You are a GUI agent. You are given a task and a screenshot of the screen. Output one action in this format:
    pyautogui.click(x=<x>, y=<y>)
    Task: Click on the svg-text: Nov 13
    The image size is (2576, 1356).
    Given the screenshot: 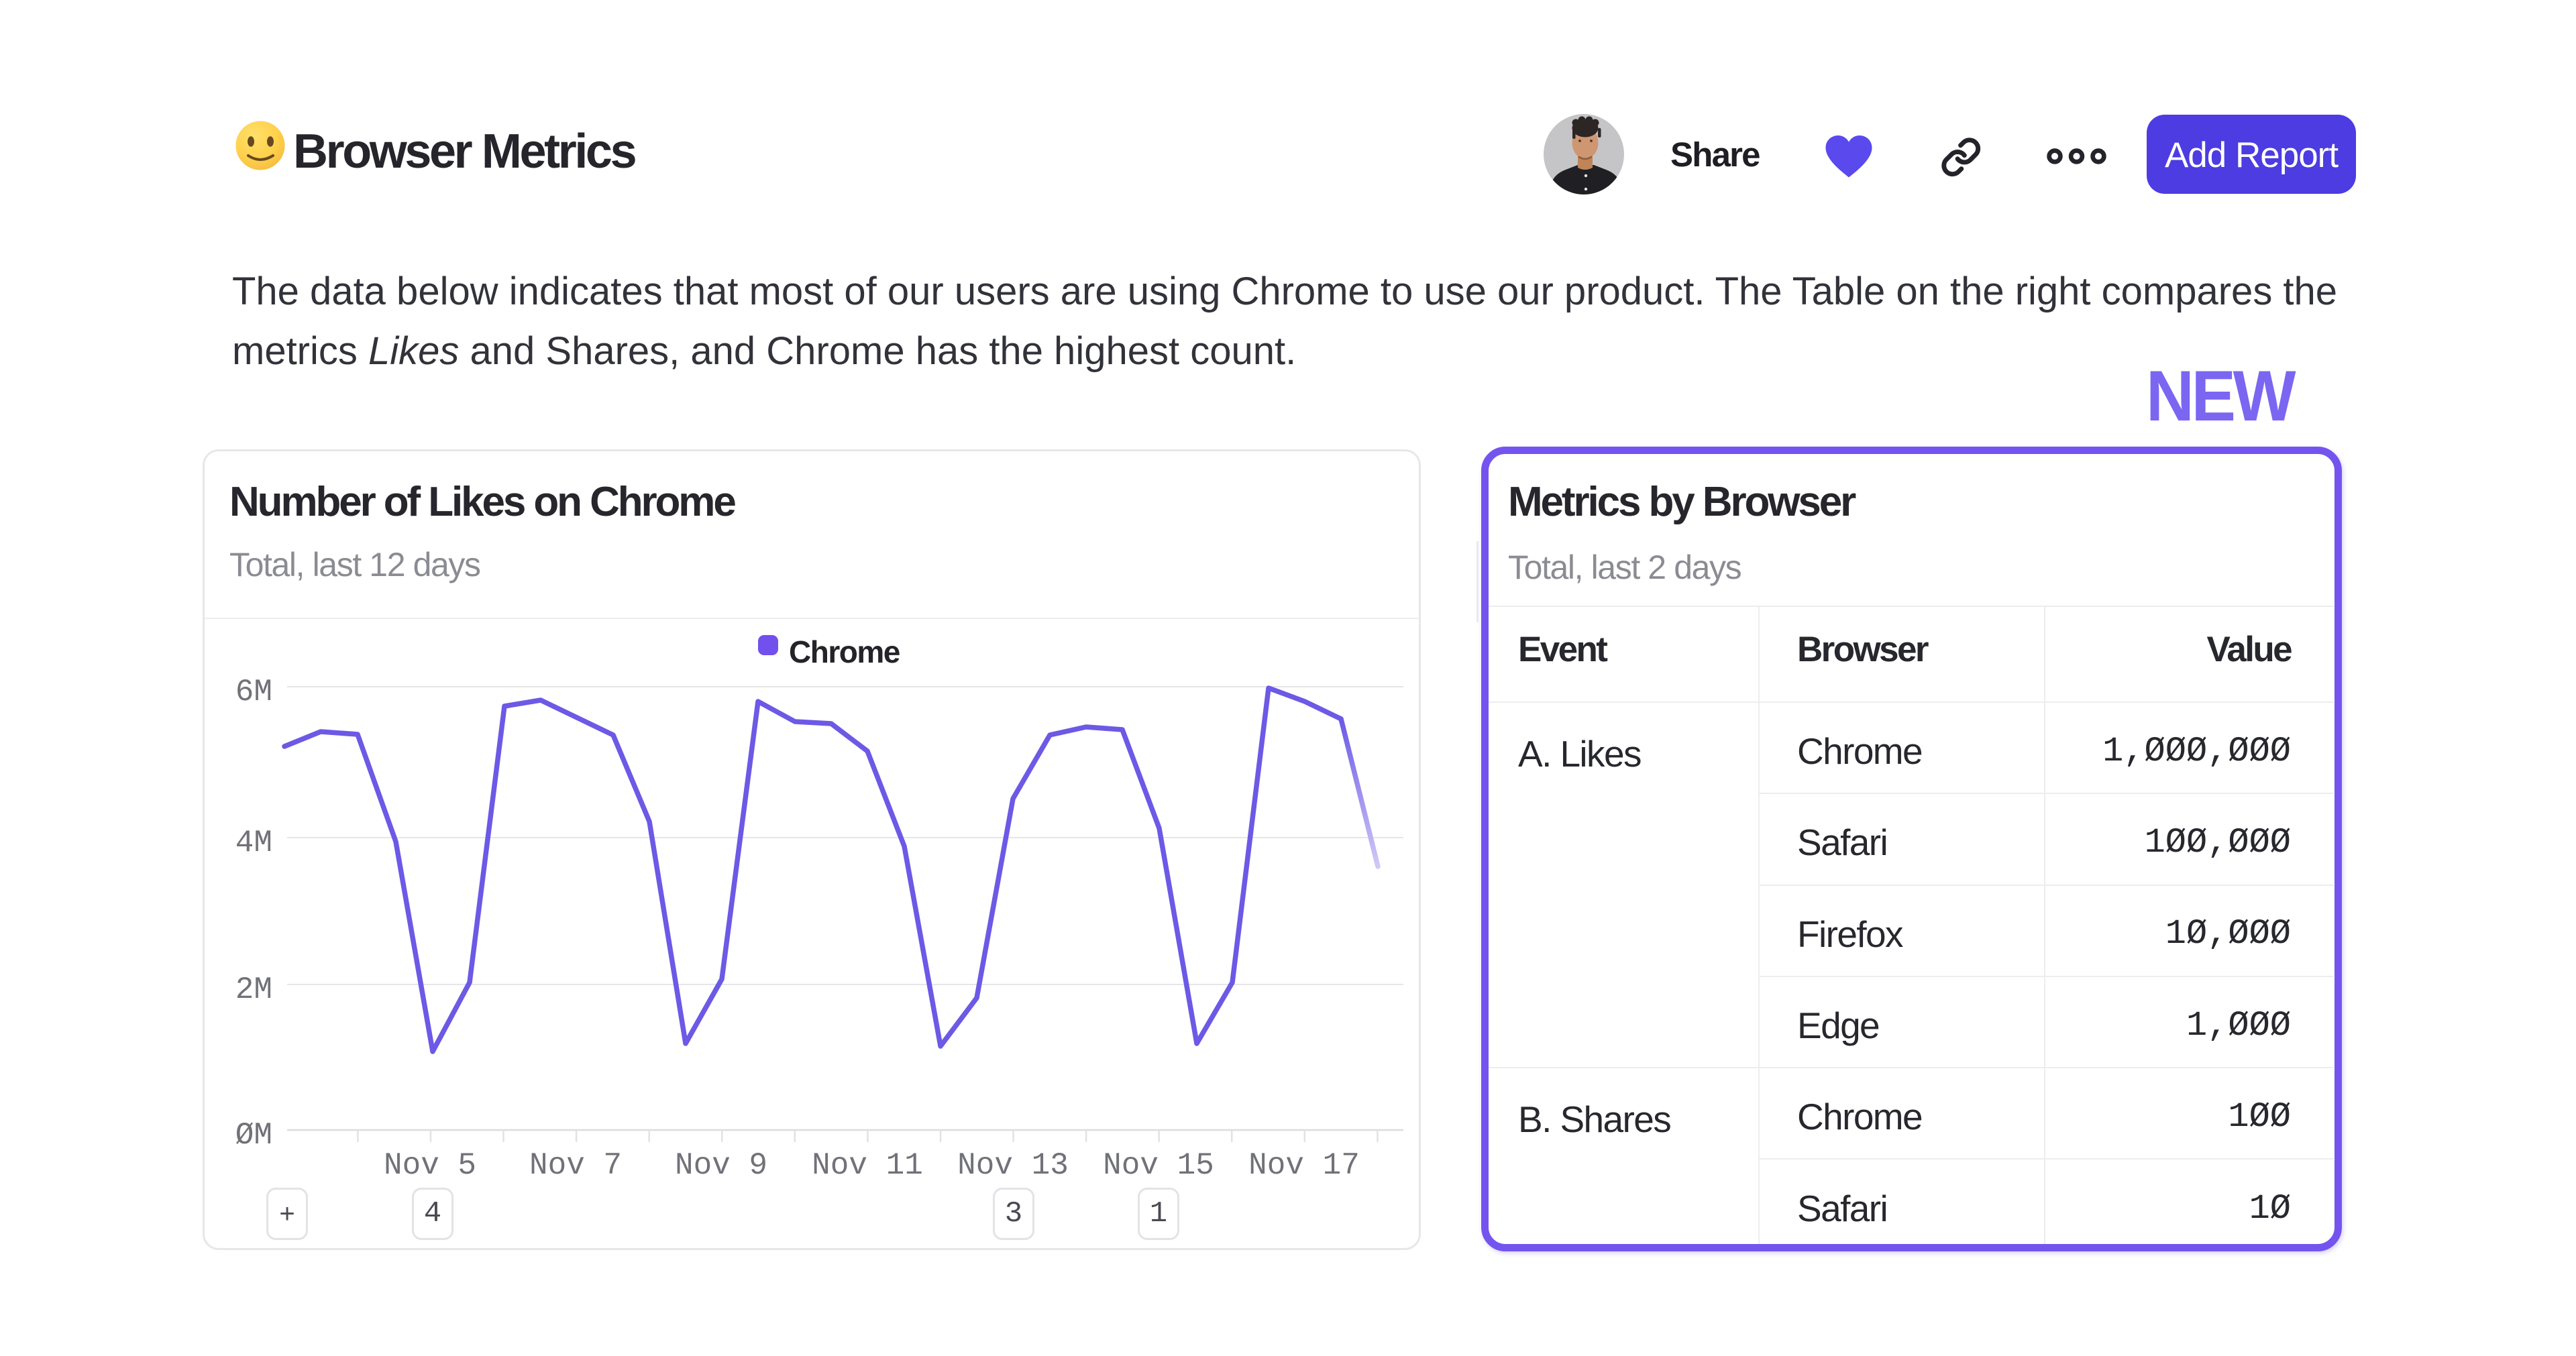 What is the action you would take?
    pyautogui.click(x=1013, y=1165)
    